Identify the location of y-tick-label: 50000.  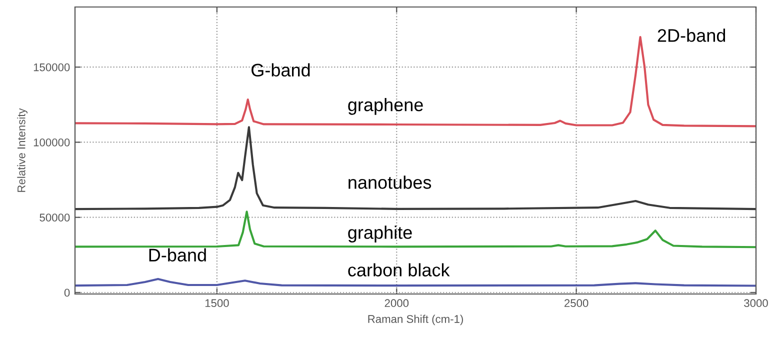
(55, 218).